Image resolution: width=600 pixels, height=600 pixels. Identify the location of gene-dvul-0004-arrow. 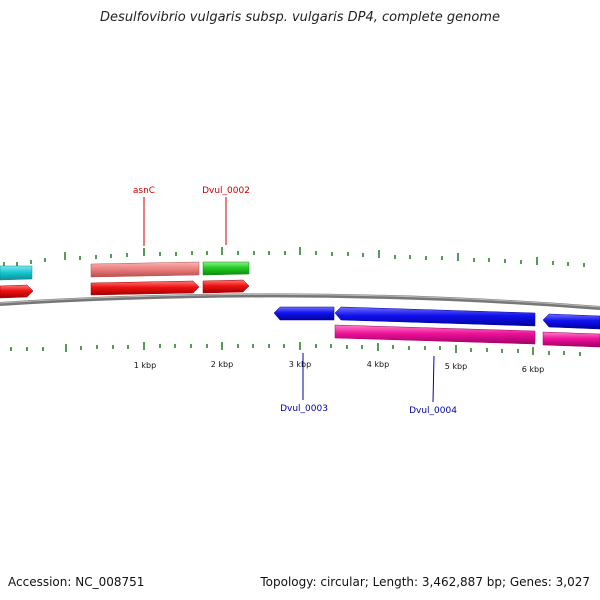
(435, 316).